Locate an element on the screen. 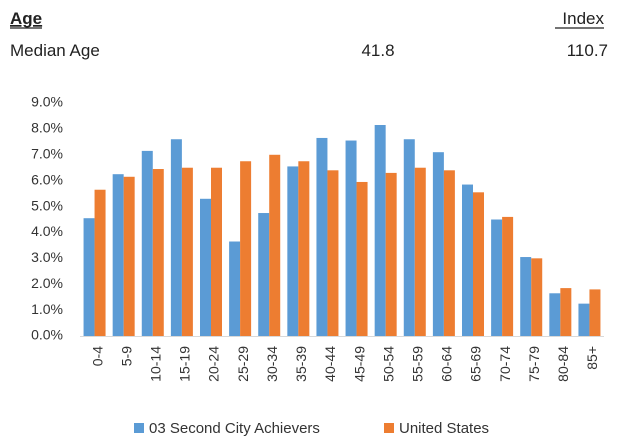  y-tick-label: 3.0% is located at coordinates (47, 257).